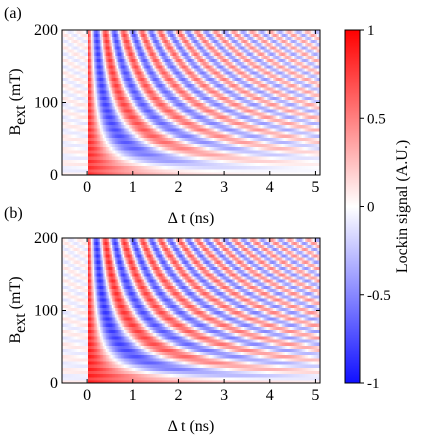 This screenshot has height=435, width=433. What do you see at coordinates (371, 31) in the screenshot?
I see `colorbar-tick-label: 1` at bounding box center [371, 31].